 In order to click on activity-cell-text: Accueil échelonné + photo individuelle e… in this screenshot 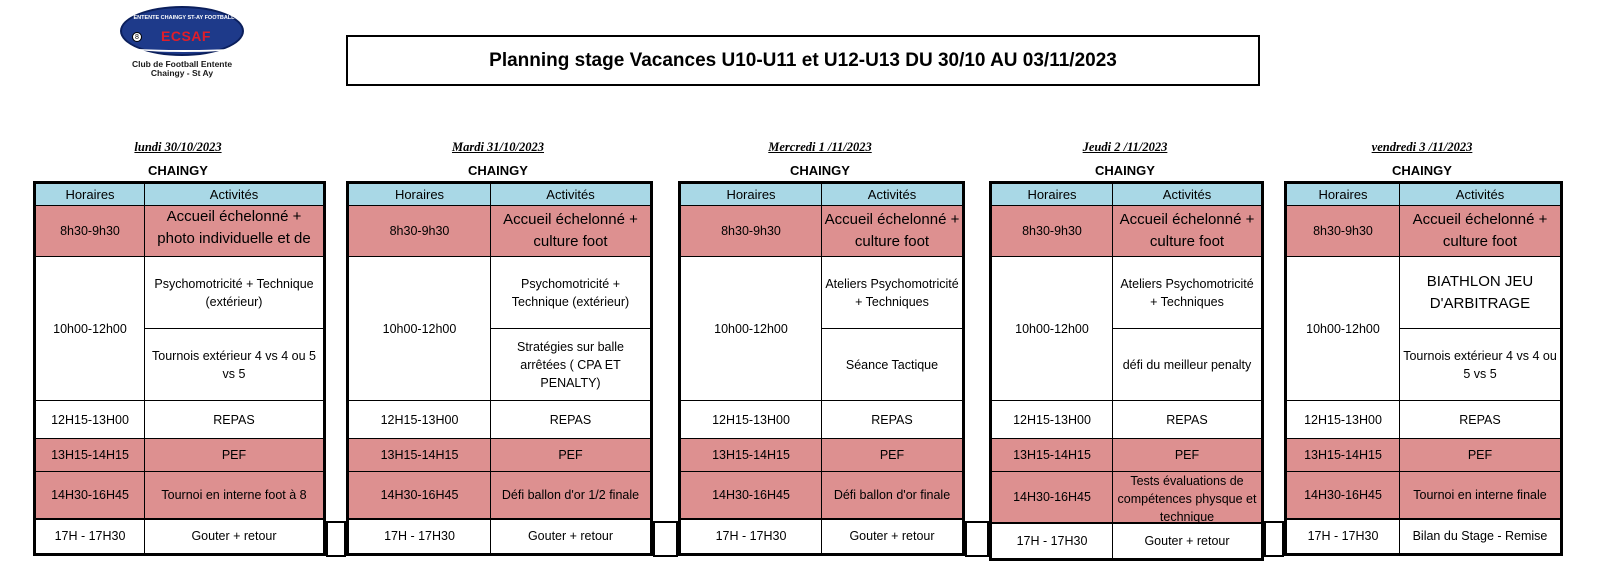, I will do `click(234, 232)`.